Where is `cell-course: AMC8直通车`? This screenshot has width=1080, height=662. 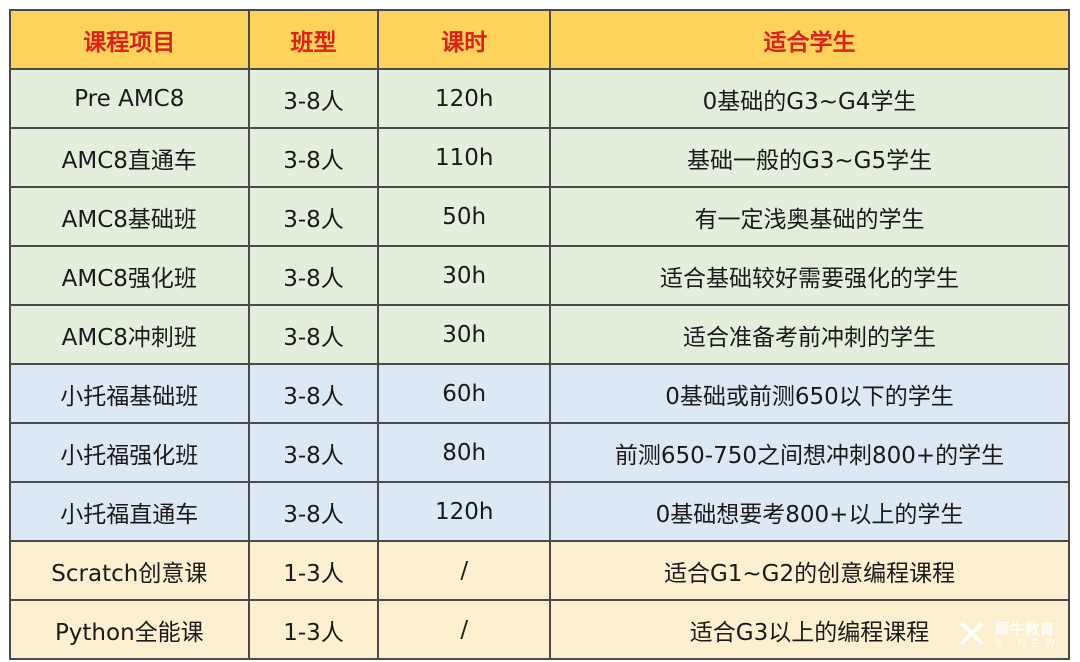
cell-course: AMC8直通车 is located at coordinates (129, 157).